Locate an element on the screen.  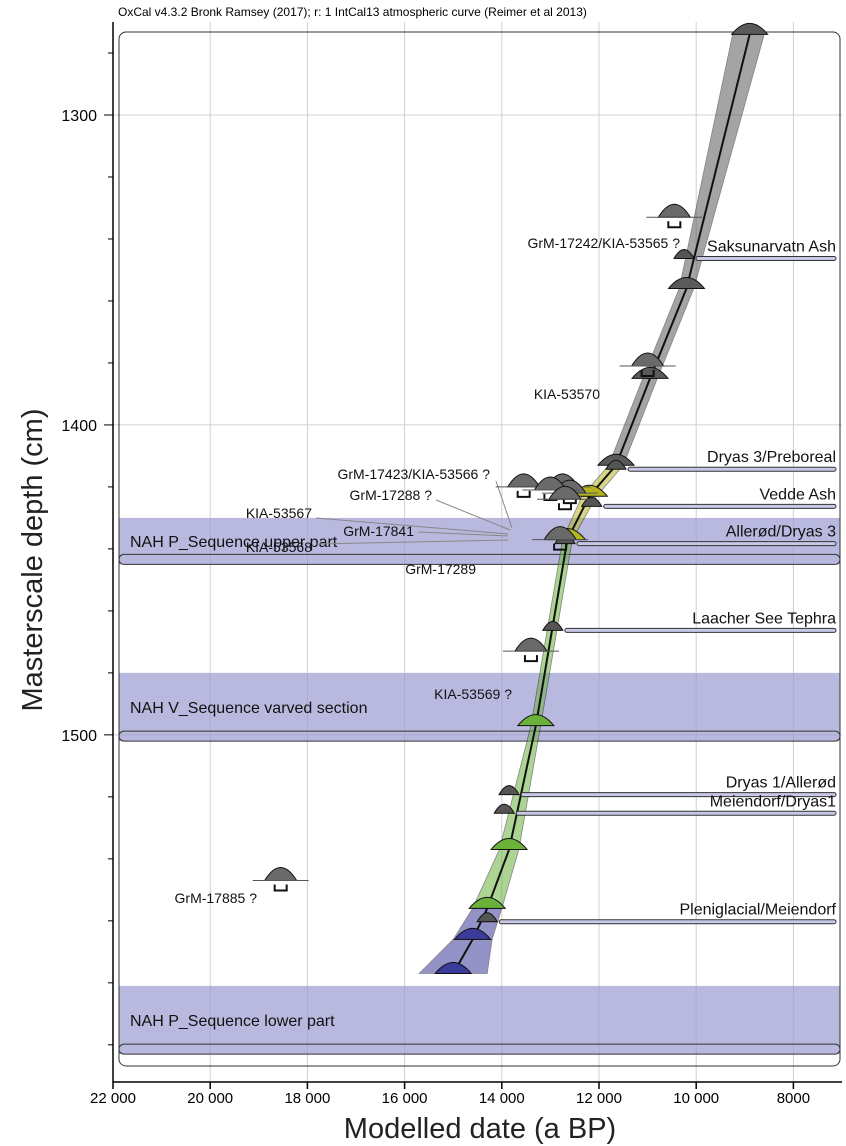
x-tick-label: 16 000 is located at coordinates (405, 1098).